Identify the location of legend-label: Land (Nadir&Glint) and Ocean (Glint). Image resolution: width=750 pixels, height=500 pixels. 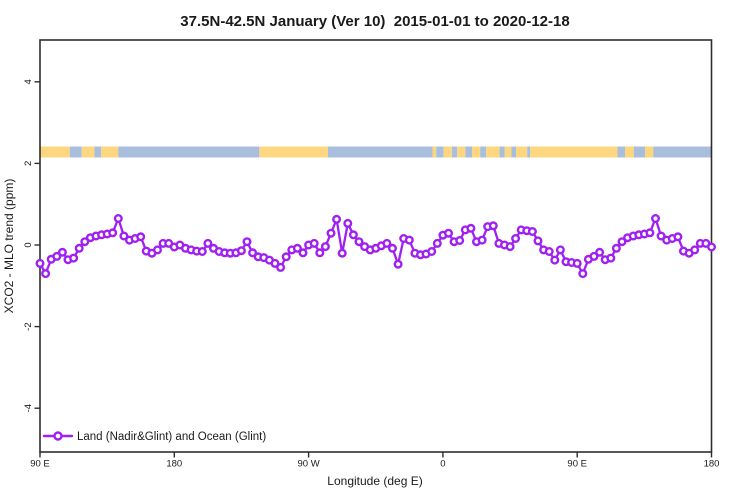
(171, 437).